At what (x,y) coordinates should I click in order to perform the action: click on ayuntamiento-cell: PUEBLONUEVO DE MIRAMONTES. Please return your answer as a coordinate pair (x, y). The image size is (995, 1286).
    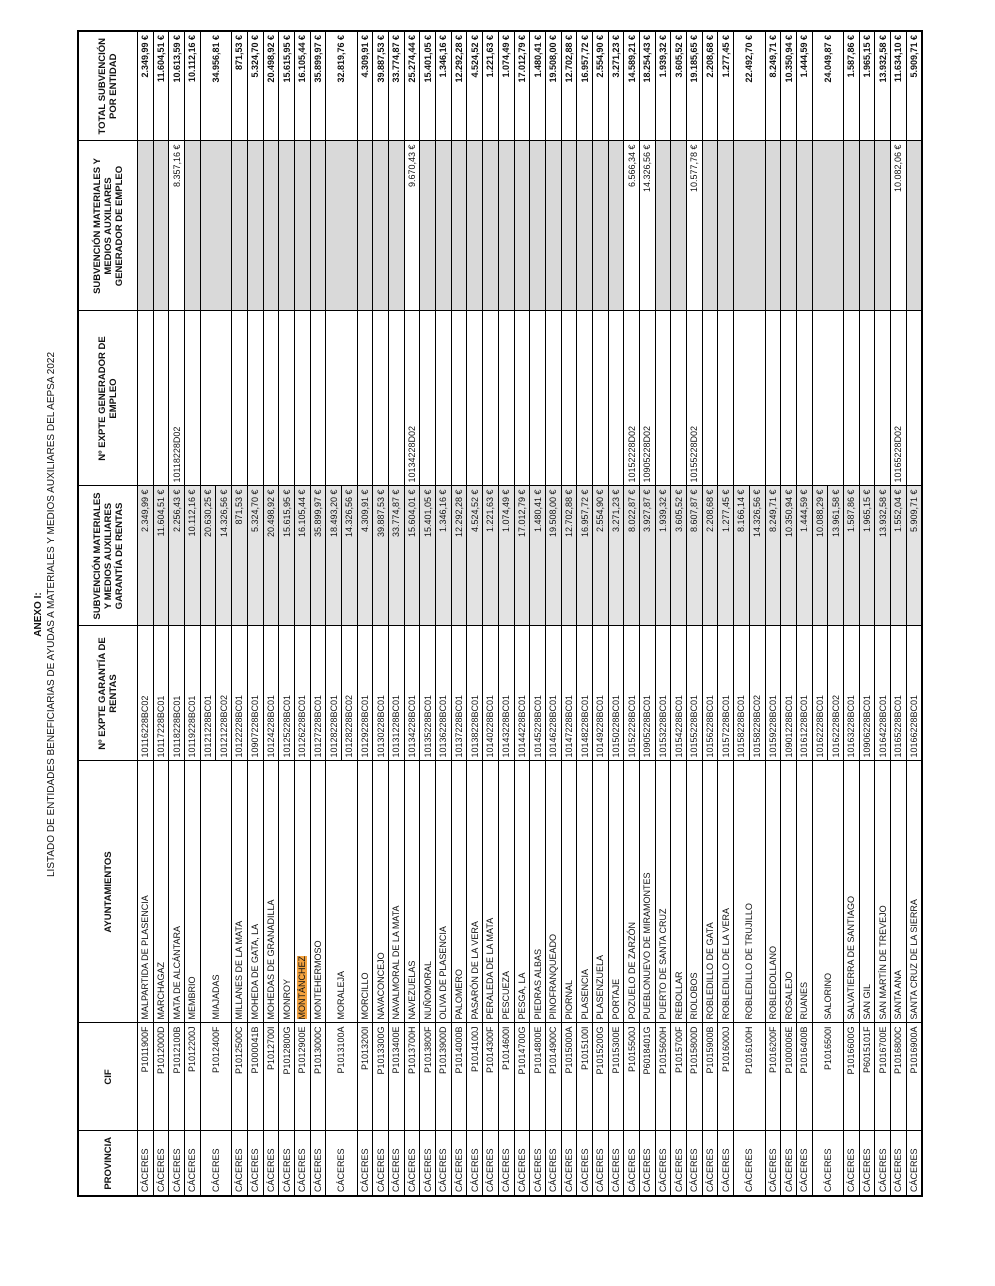
    Looking at the image, I should click on (647, 892).